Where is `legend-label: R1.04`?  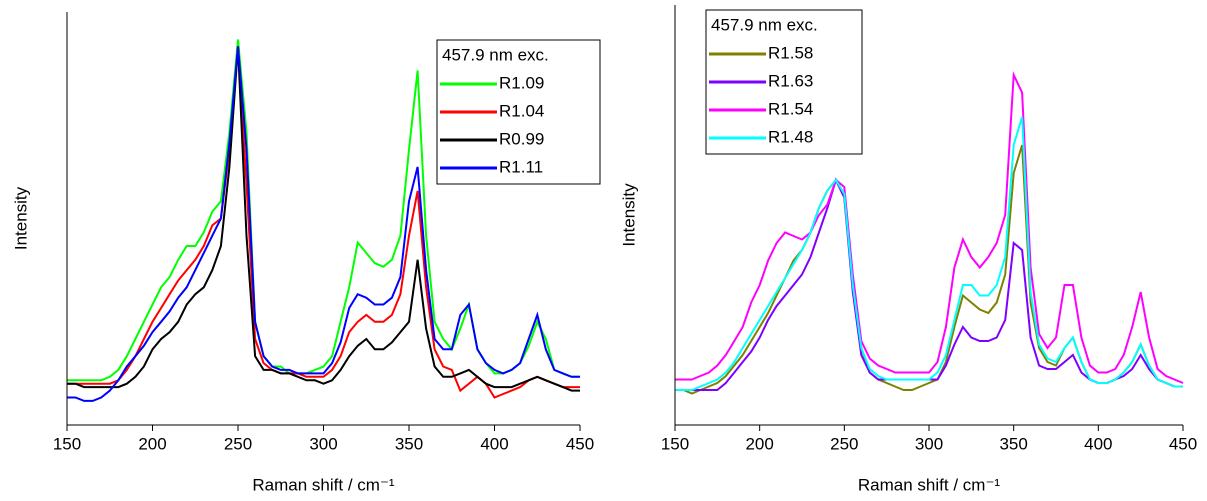 legend-label: R1.04 is located at coordinates (521, 110).